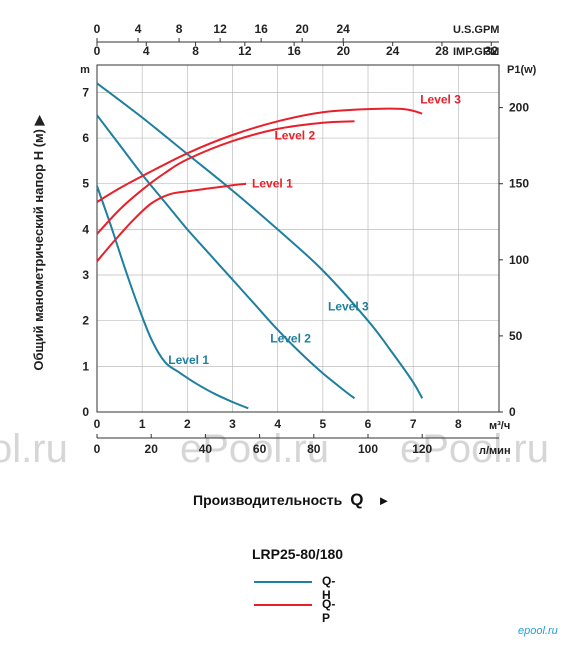 The width and height of the screenshot is (583, 645). What do you see at coordinates (85, 138) in the screenshot?
I see `y-tick-label: 6` at bounding box center [85, 138].